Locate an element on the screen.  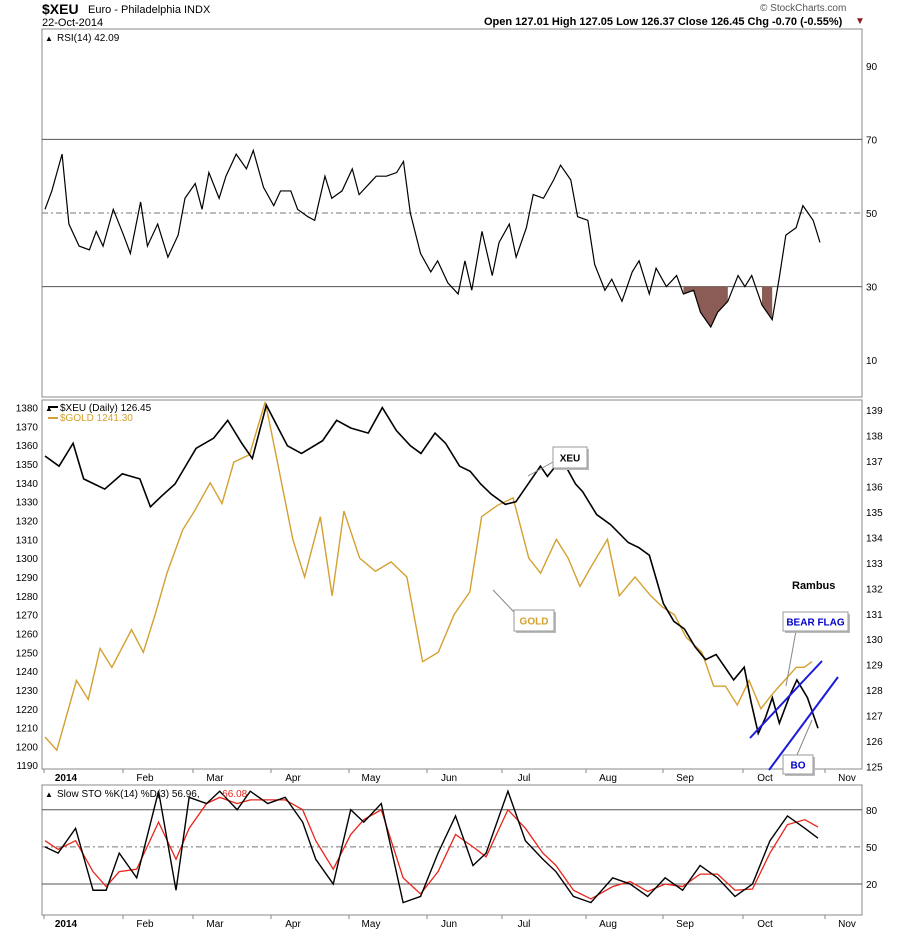
xeu-callout-pointer is located at coordinates (540, 469).